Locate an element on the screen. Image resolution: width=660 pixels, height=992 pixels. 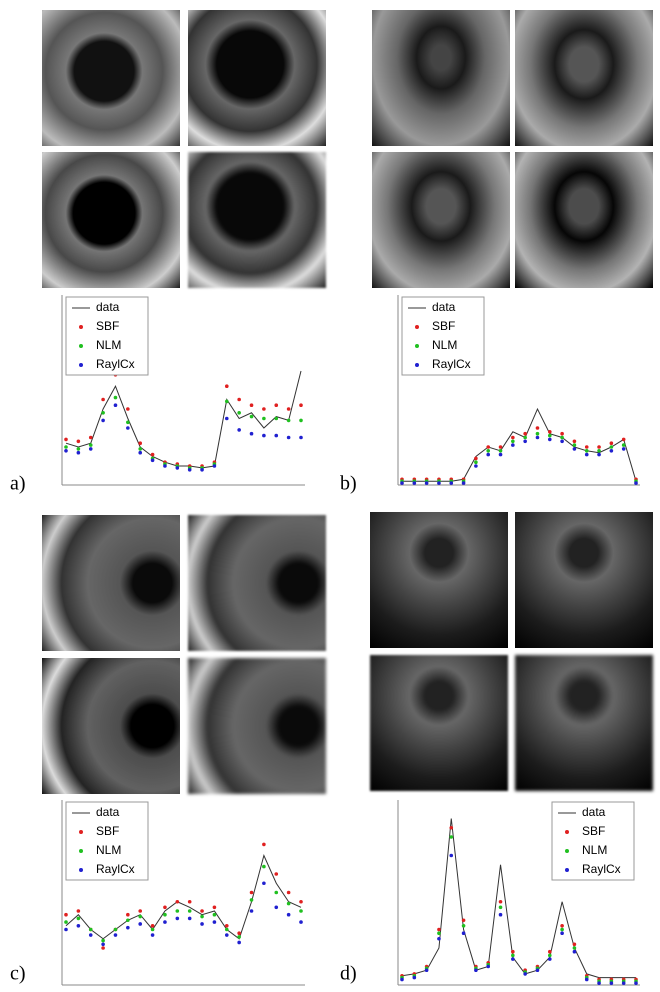
data-line is located at coordinates (183, 419).